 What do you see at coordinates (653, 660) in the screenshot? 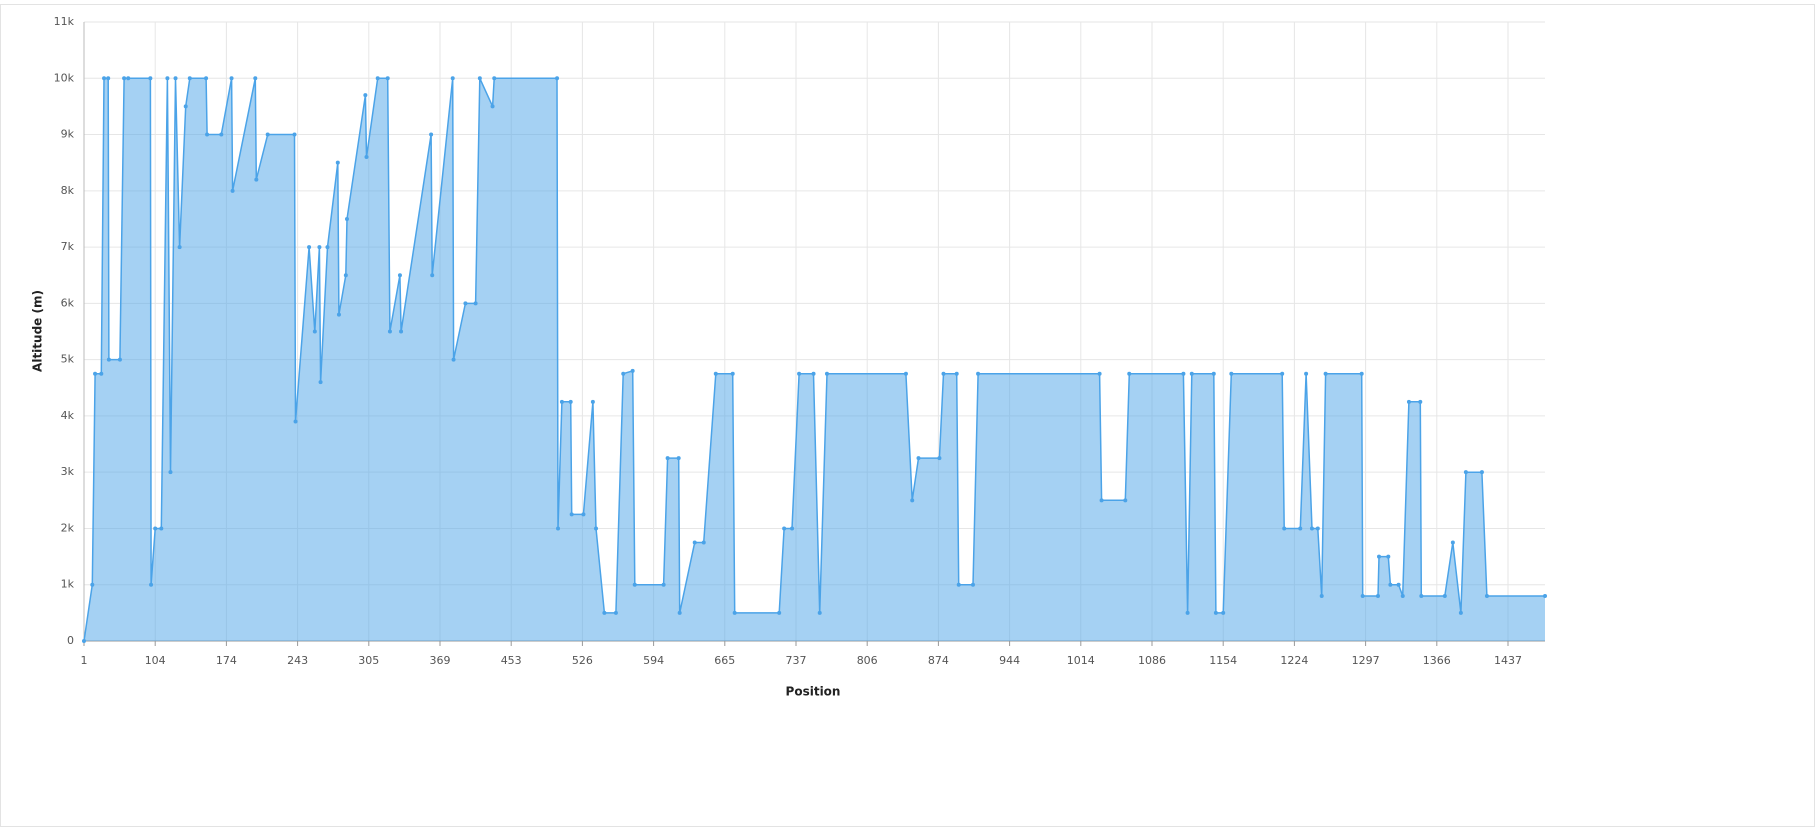
I see `x-tick-label: 594` at bounding box center [653, 660].